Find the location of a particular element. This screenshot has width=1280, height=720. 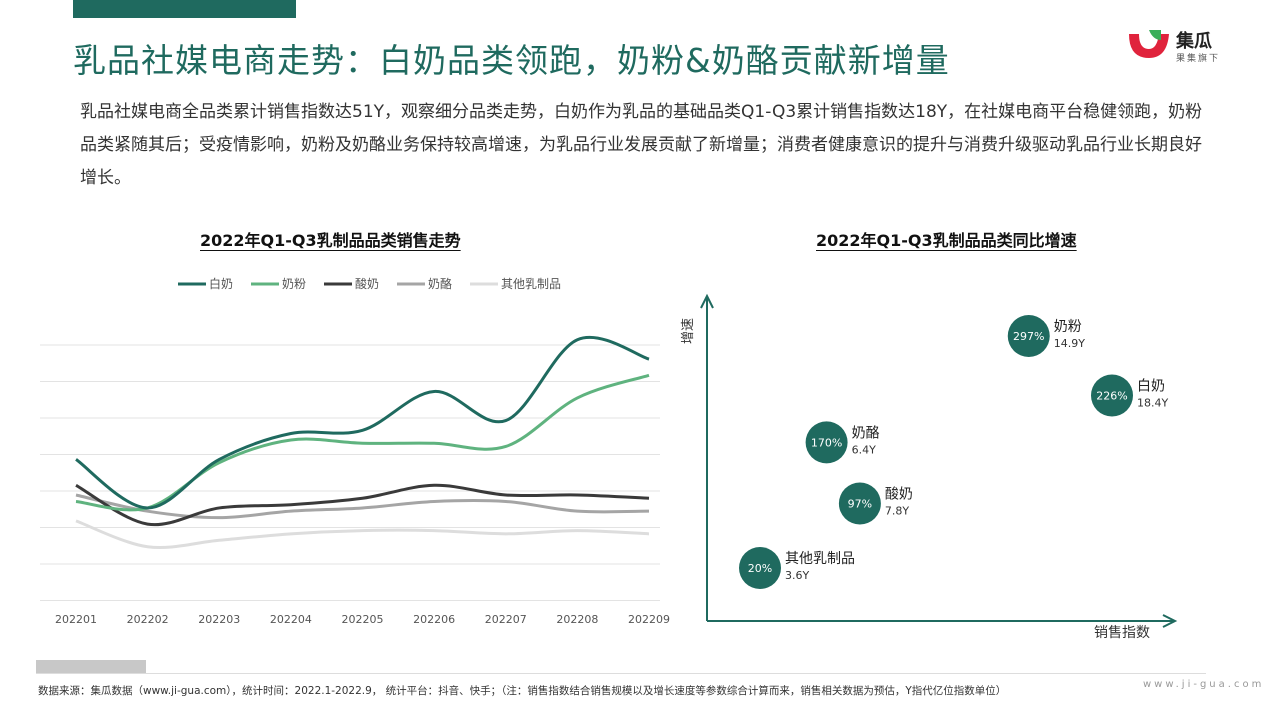

bubble-其他乳制品 is located at coordinates (760, 568).